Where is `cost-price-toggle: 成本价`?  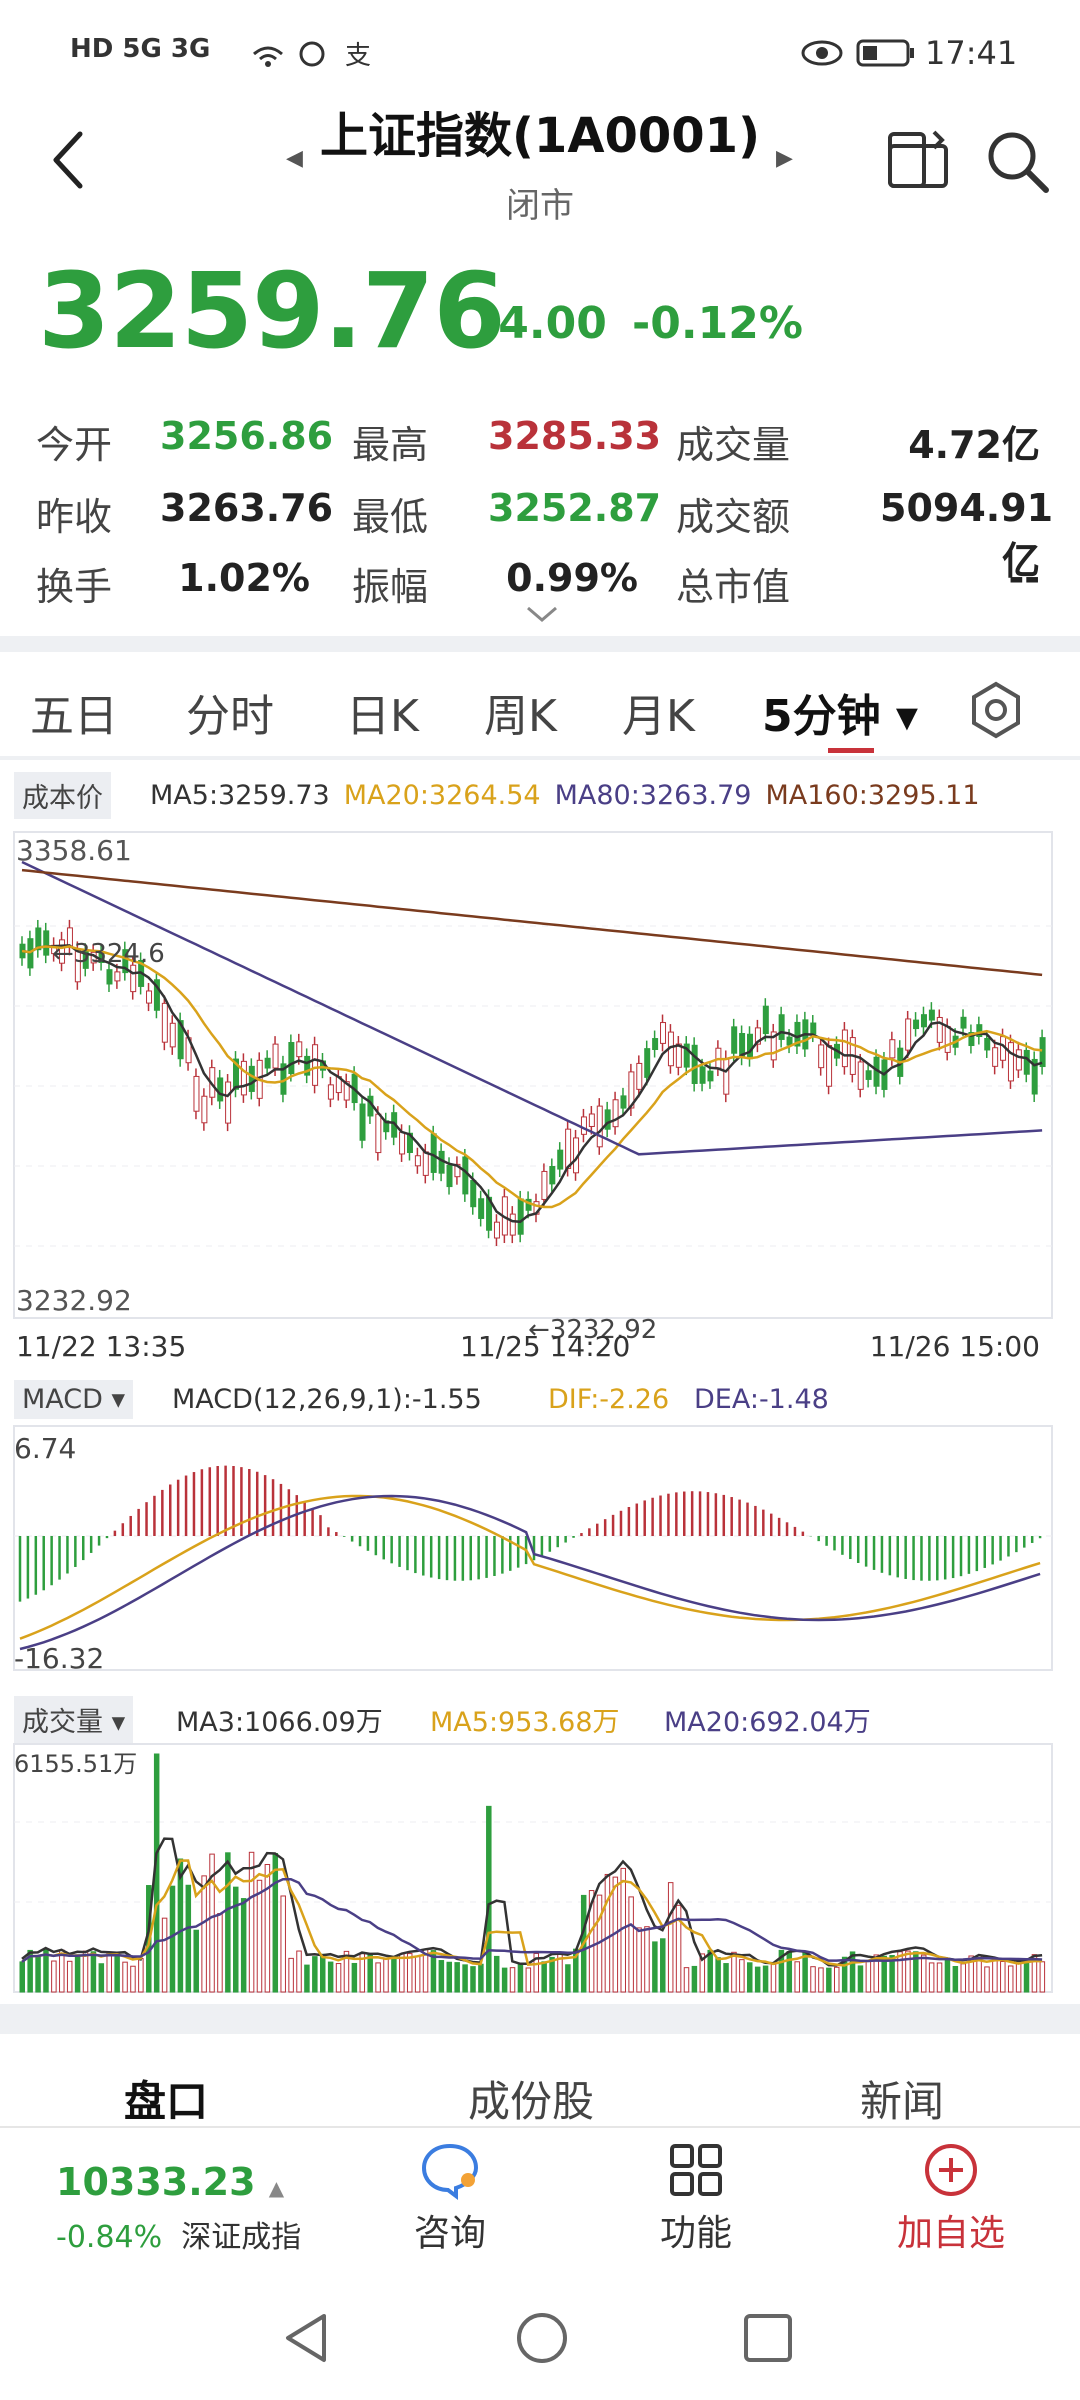 cost-price-toggle: 成本价 is located at coordinates (62, 795).